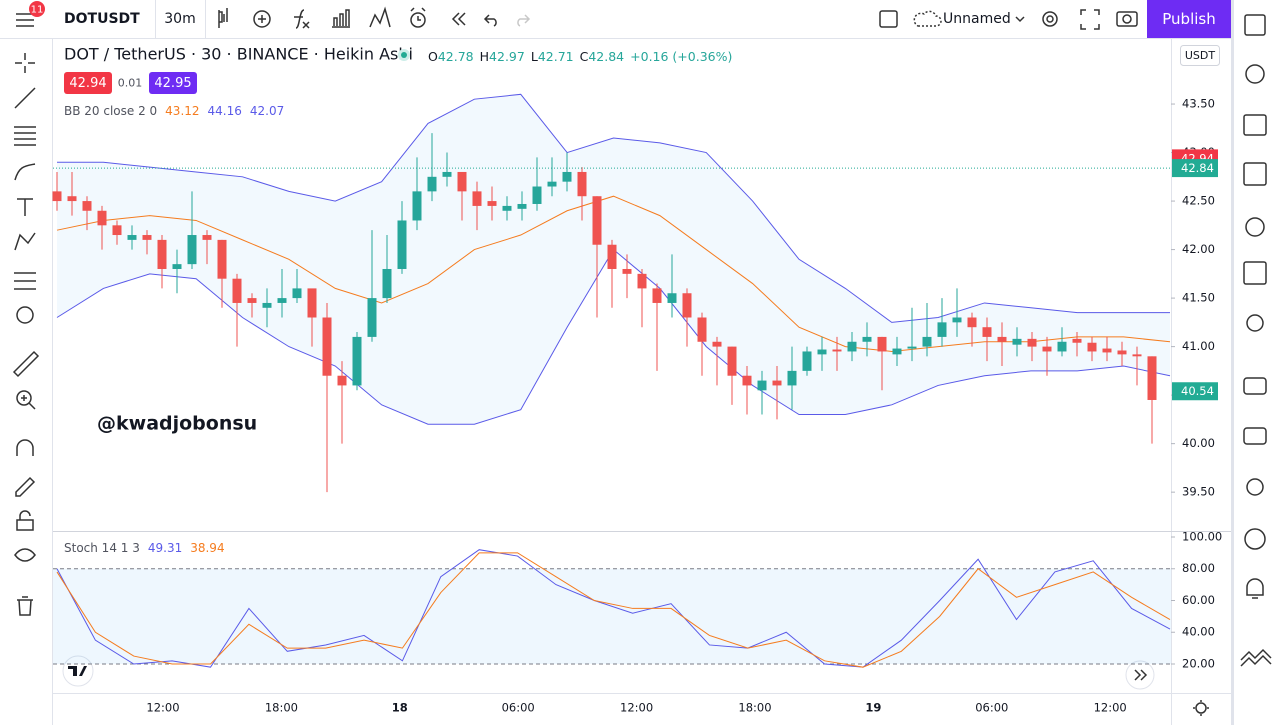 Image resolution: width=1279 pixels, height=725 pixels. Describe the element at coordinates (1255, 588) in the screenshot. I see `notifications-button` at that location.